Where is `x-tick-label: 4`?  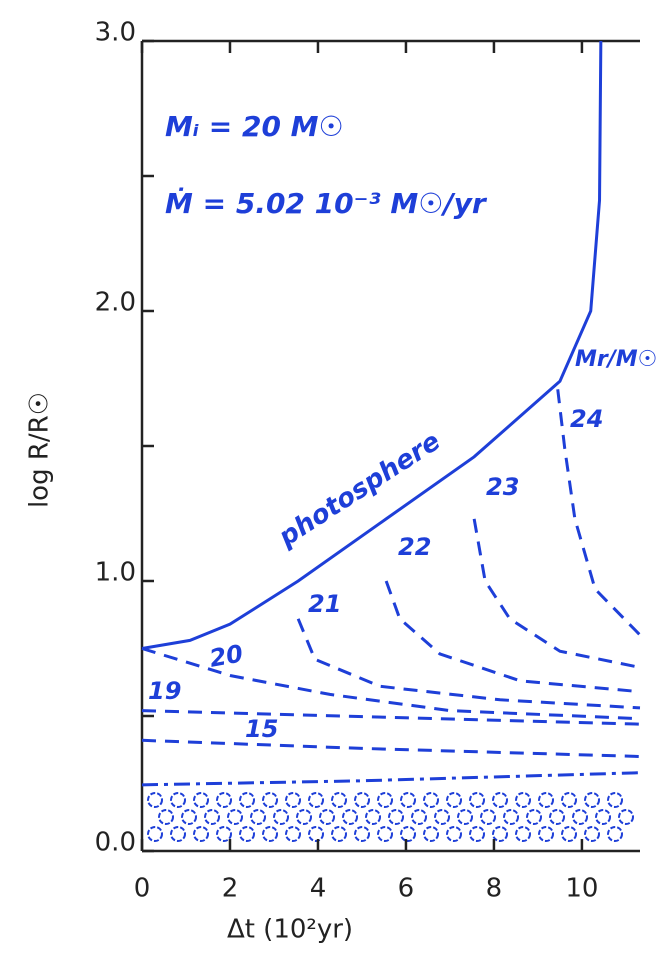 x-tick-label: 4 is located at coordinates (318, 889).